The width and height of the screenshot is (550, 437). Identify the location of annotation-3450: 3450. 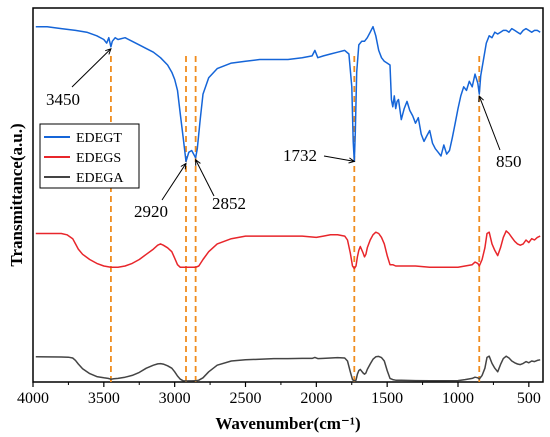
(63, 99).